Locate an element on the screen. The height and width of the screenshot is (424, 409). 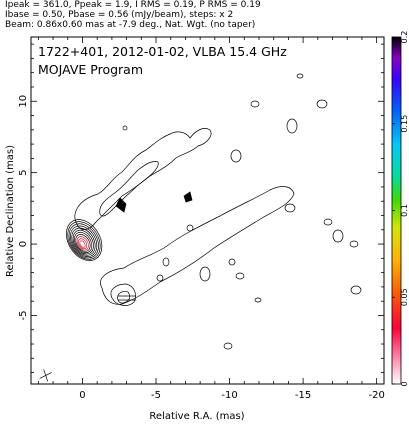
y-tick-label: -5 is located at coordinates (23, 315).